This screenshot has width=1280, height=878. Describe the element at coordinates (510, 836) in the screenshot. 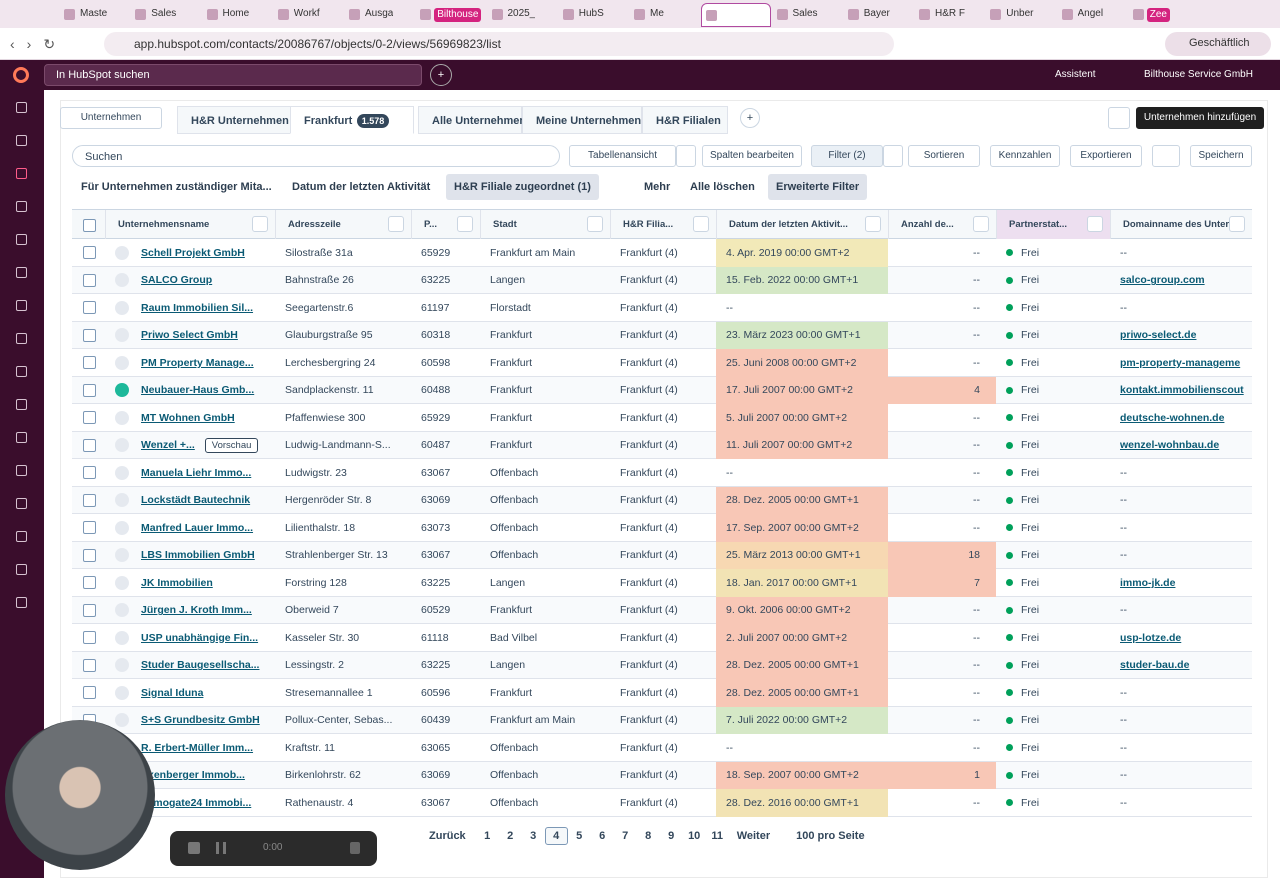

I see `page-number: 2` at that location.